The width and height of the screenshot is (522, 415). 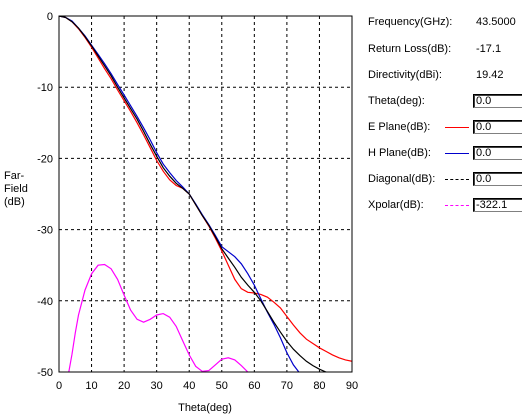 I want to click on theta-field: 0.0, so click(x=497, y=101).